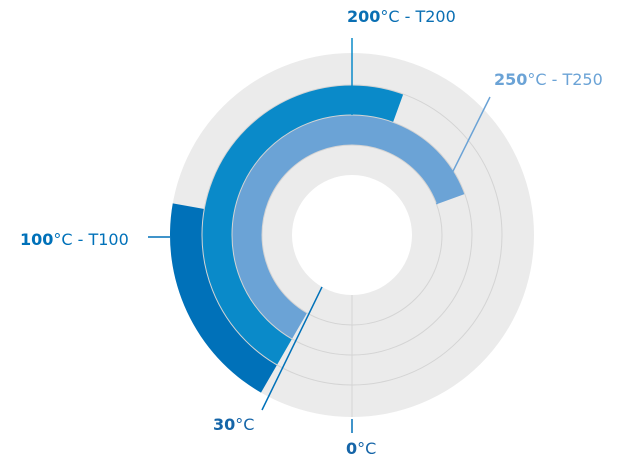  What do you see at coordinates (244, 424) in the screenshot?
I see `label-30-unit: °C` at bounding box center [244, 424].